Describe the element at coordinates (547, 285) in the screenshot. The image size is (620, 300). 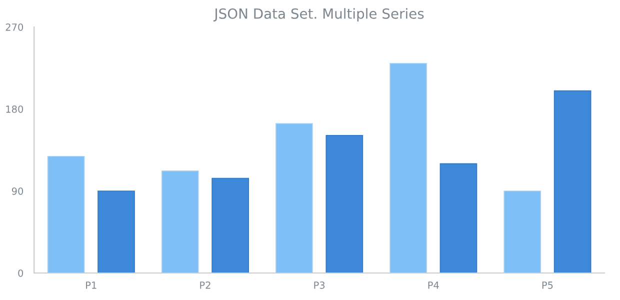
I see `x-tick-label: P5` at that location.